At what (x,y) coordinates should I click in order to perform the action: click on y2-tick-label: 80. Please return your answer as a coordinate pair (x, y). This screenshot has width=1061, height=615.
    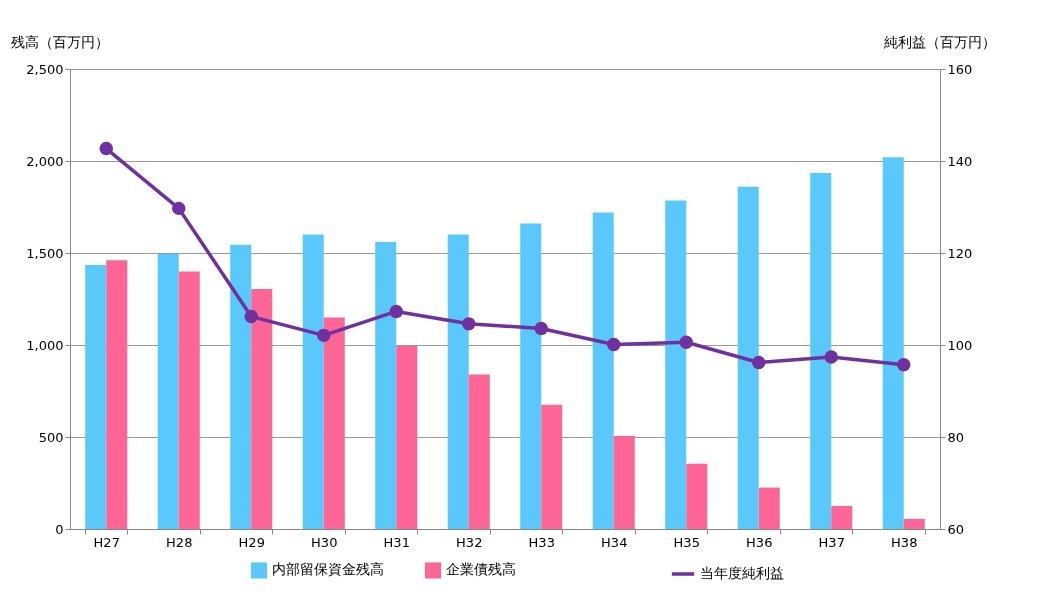
    Looking at the image, I should click on (956, 437).